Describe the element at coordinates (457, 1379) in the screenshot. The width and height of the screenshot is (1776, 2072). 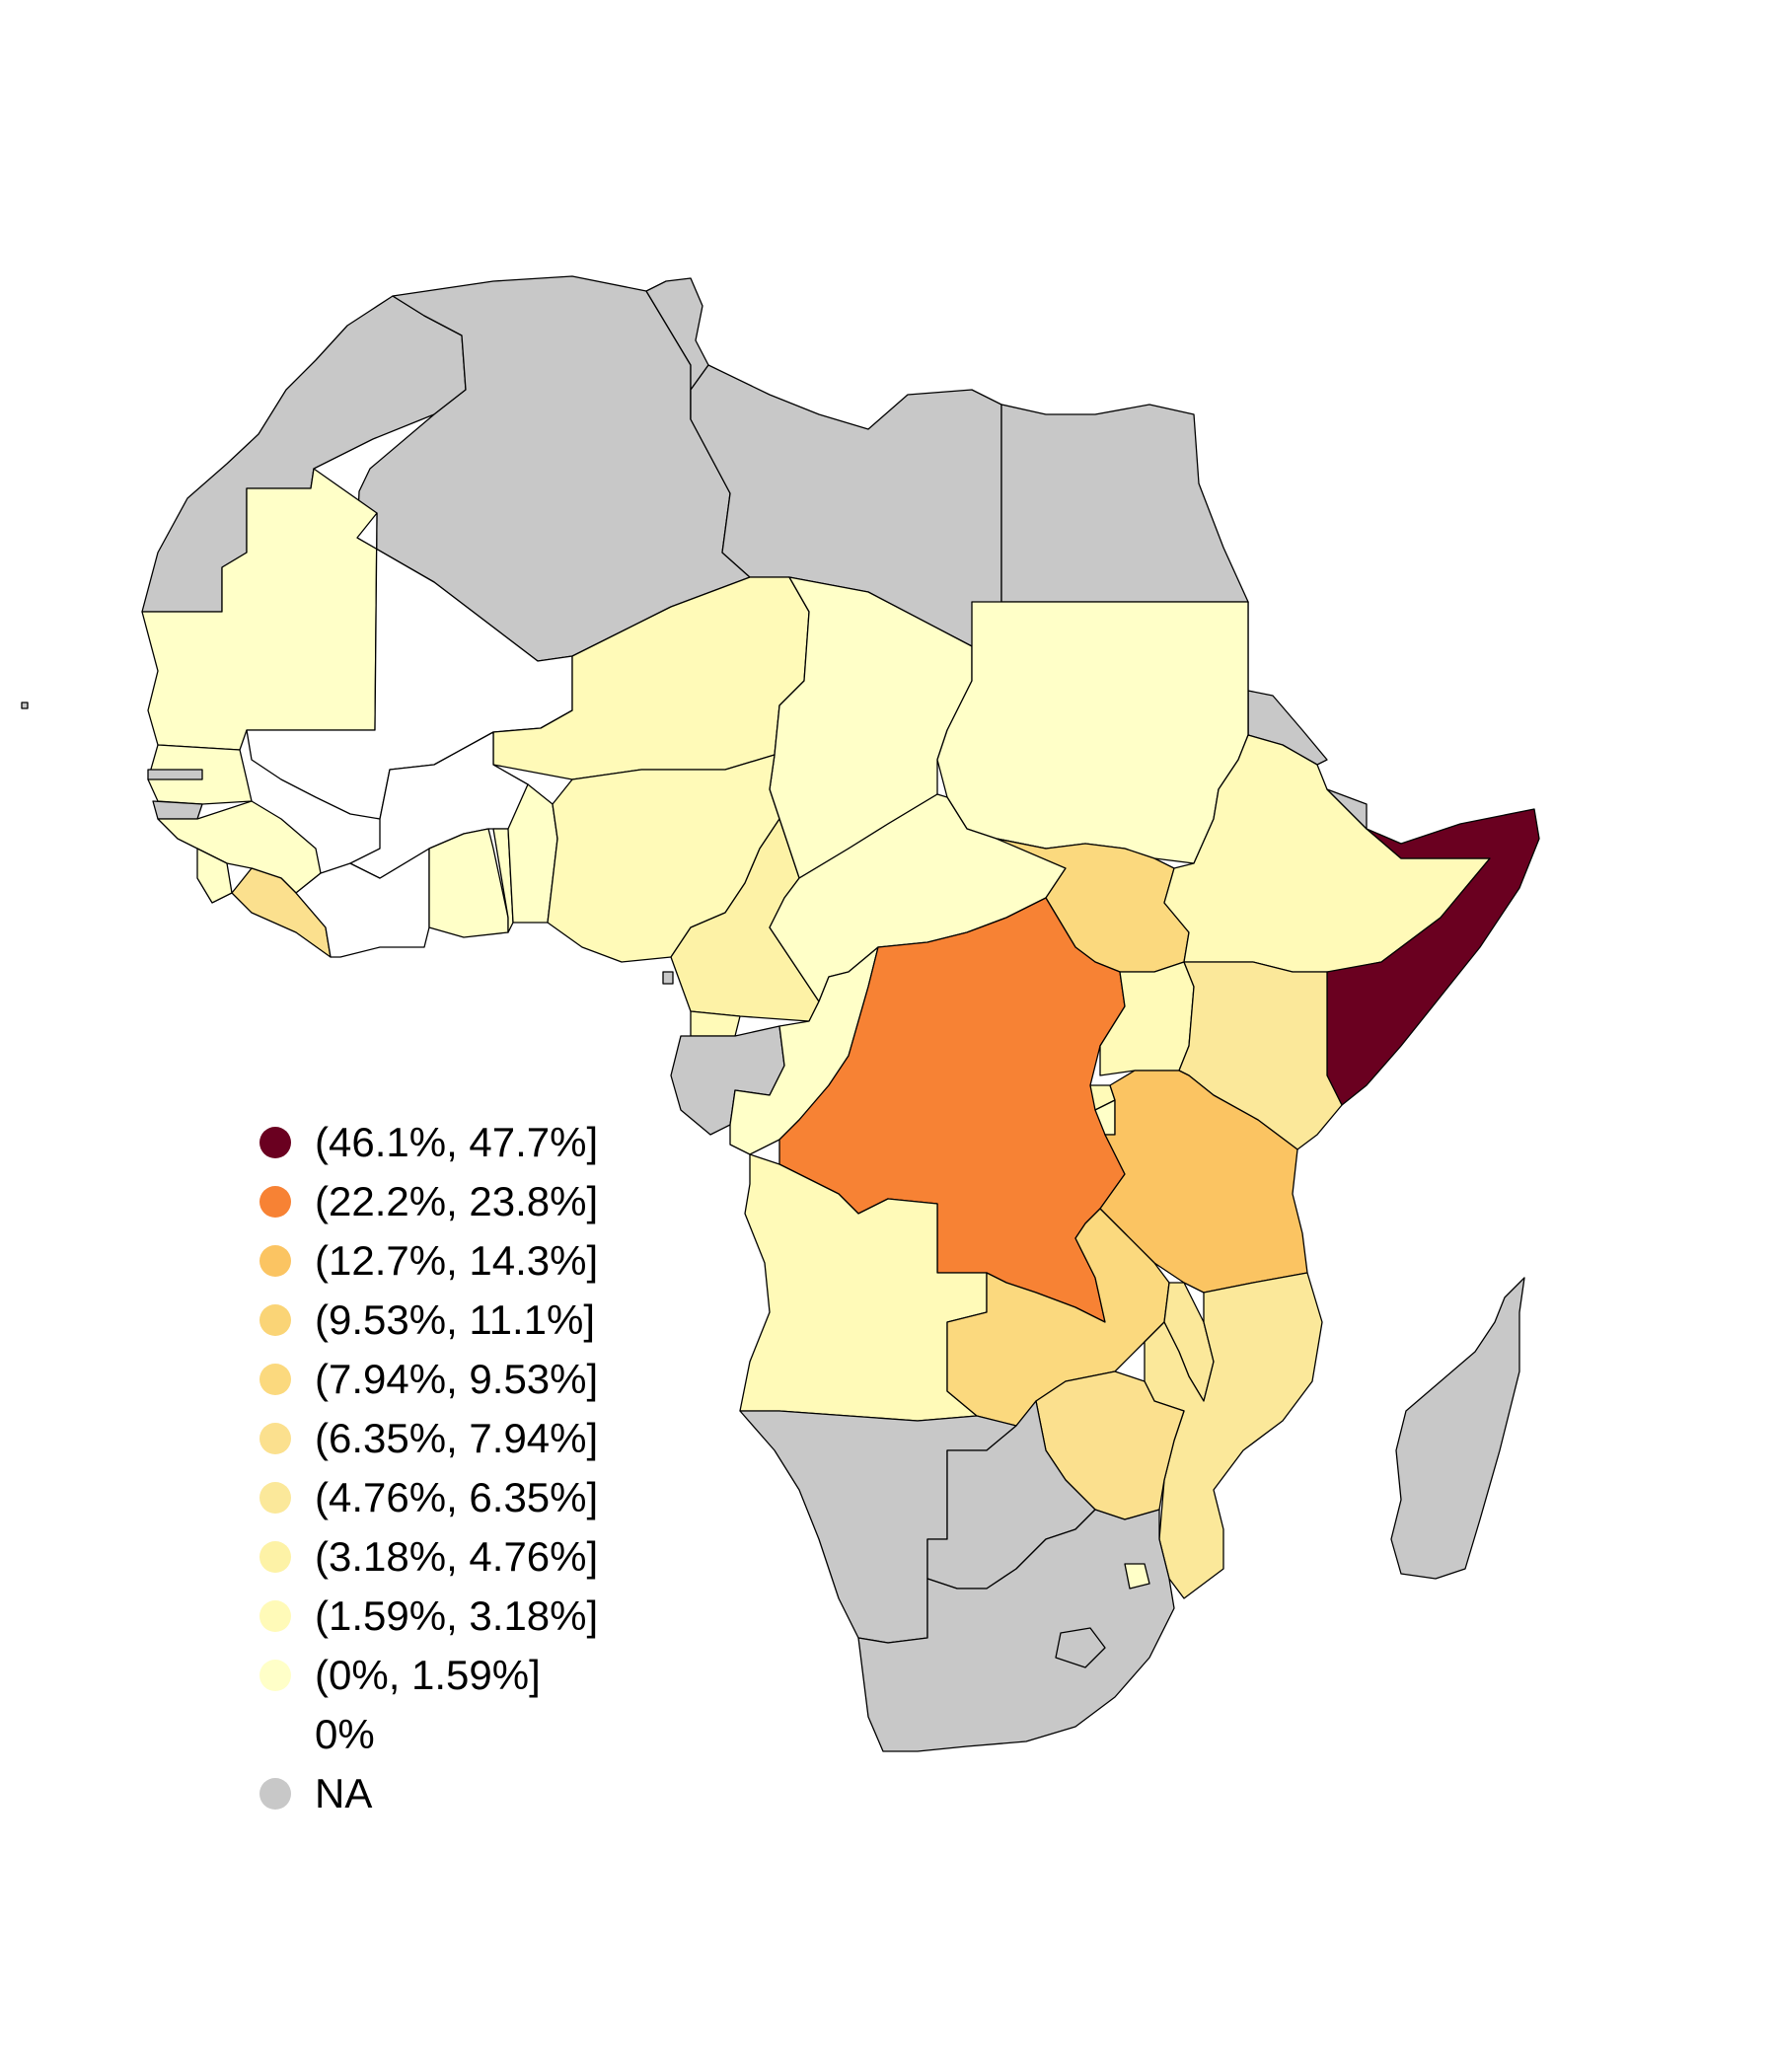
I see `legend-label: (7.94%, 9.53%]` at that location.